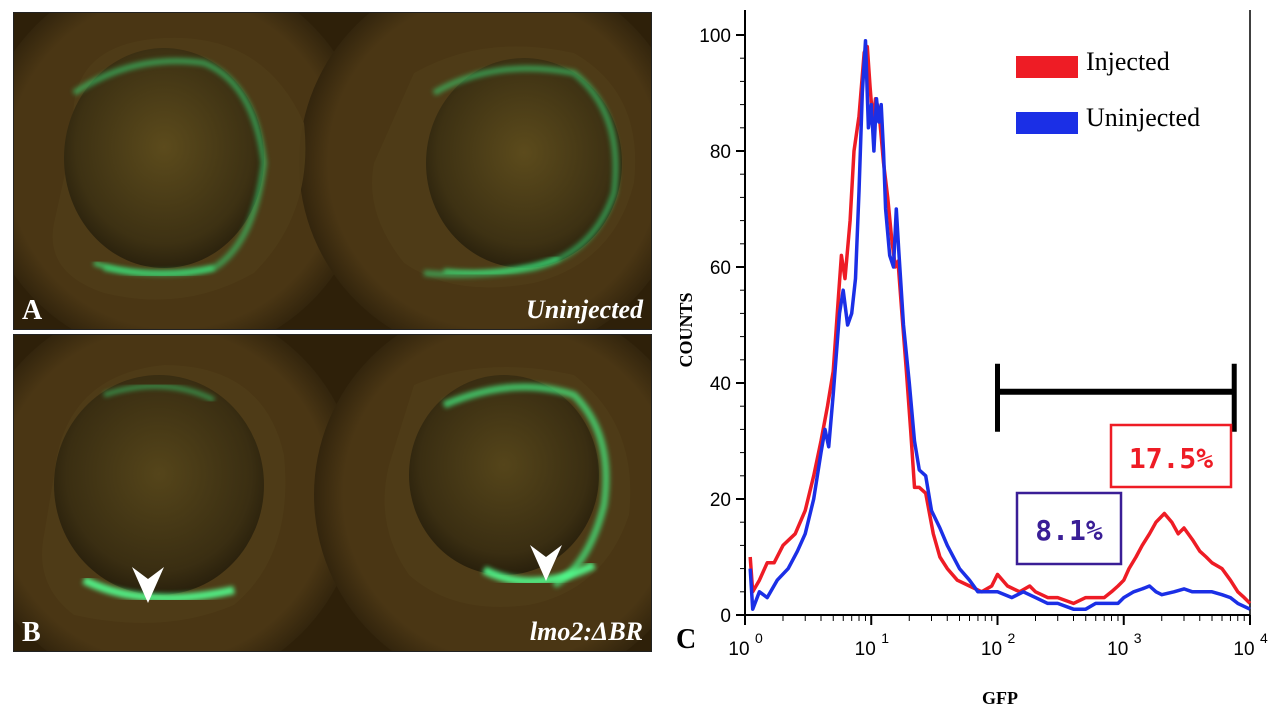  I want to click on legend-swatch-injected, so click(1047, 67).